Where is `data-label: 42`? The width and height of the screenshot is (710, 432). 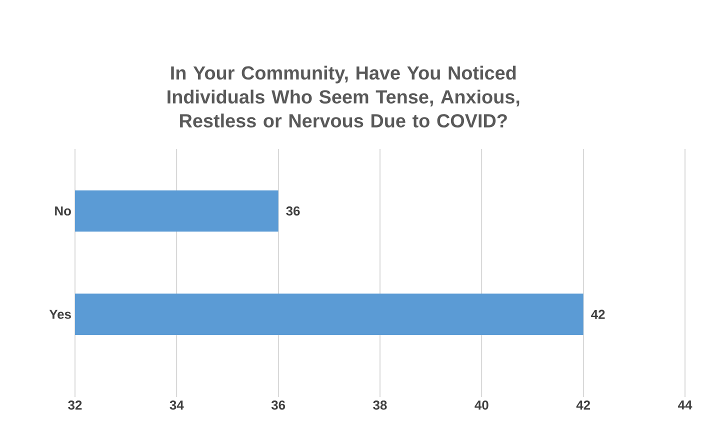
data-label: 42 is located at coordinates (598, 314).